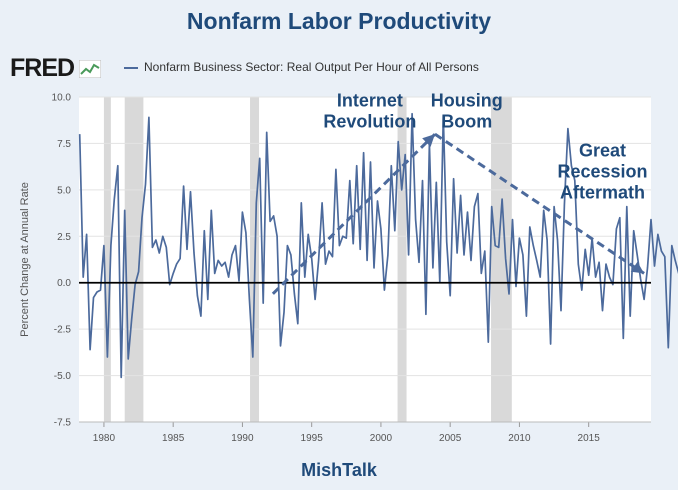 This screenshot has width=678, height=490. I want to click on annotation-1-line: Boom, so click(466, 121).